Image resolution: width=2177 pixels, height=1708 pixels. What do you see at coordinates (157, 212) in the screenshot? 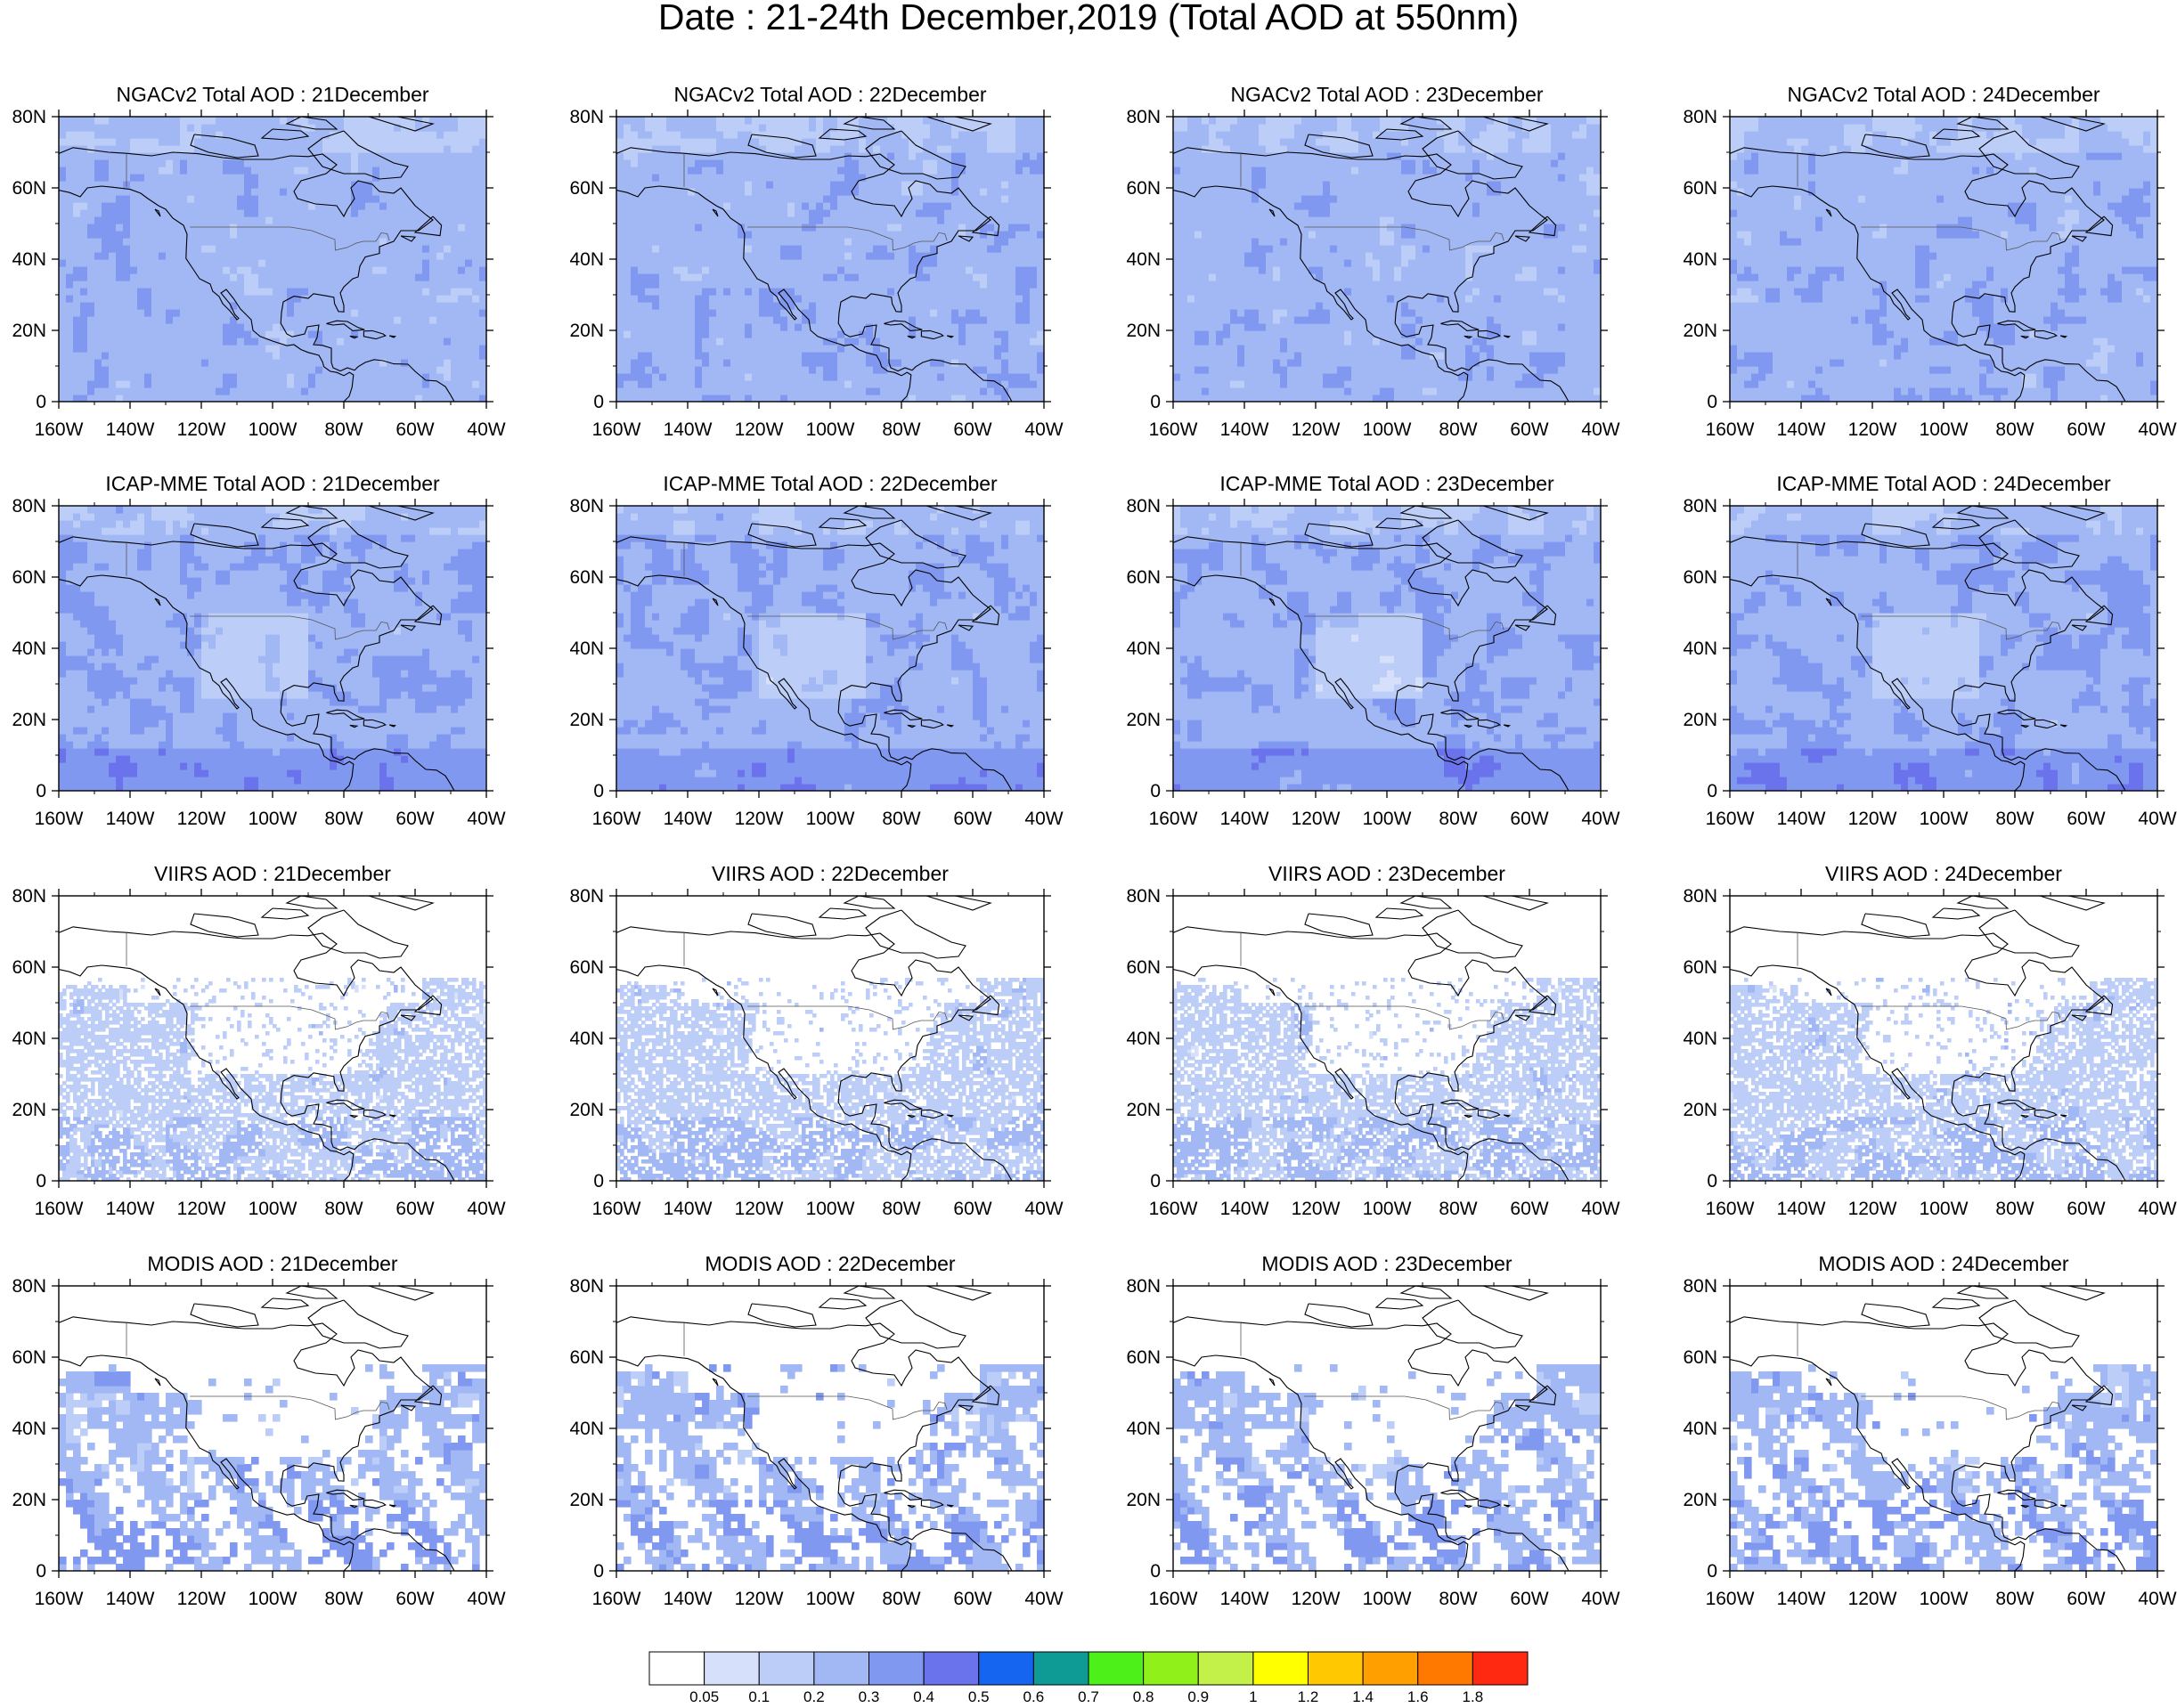
I see `coastline-segment` at bounding box center [157, 212].